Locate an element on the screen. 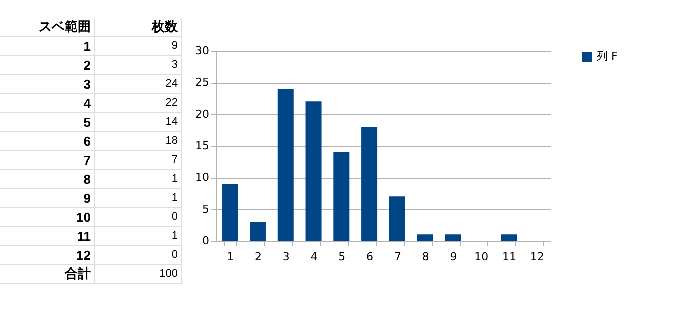 This screenshot has width=679, height=314. x-tick-label: 12 is located at coordinates (537, 257).